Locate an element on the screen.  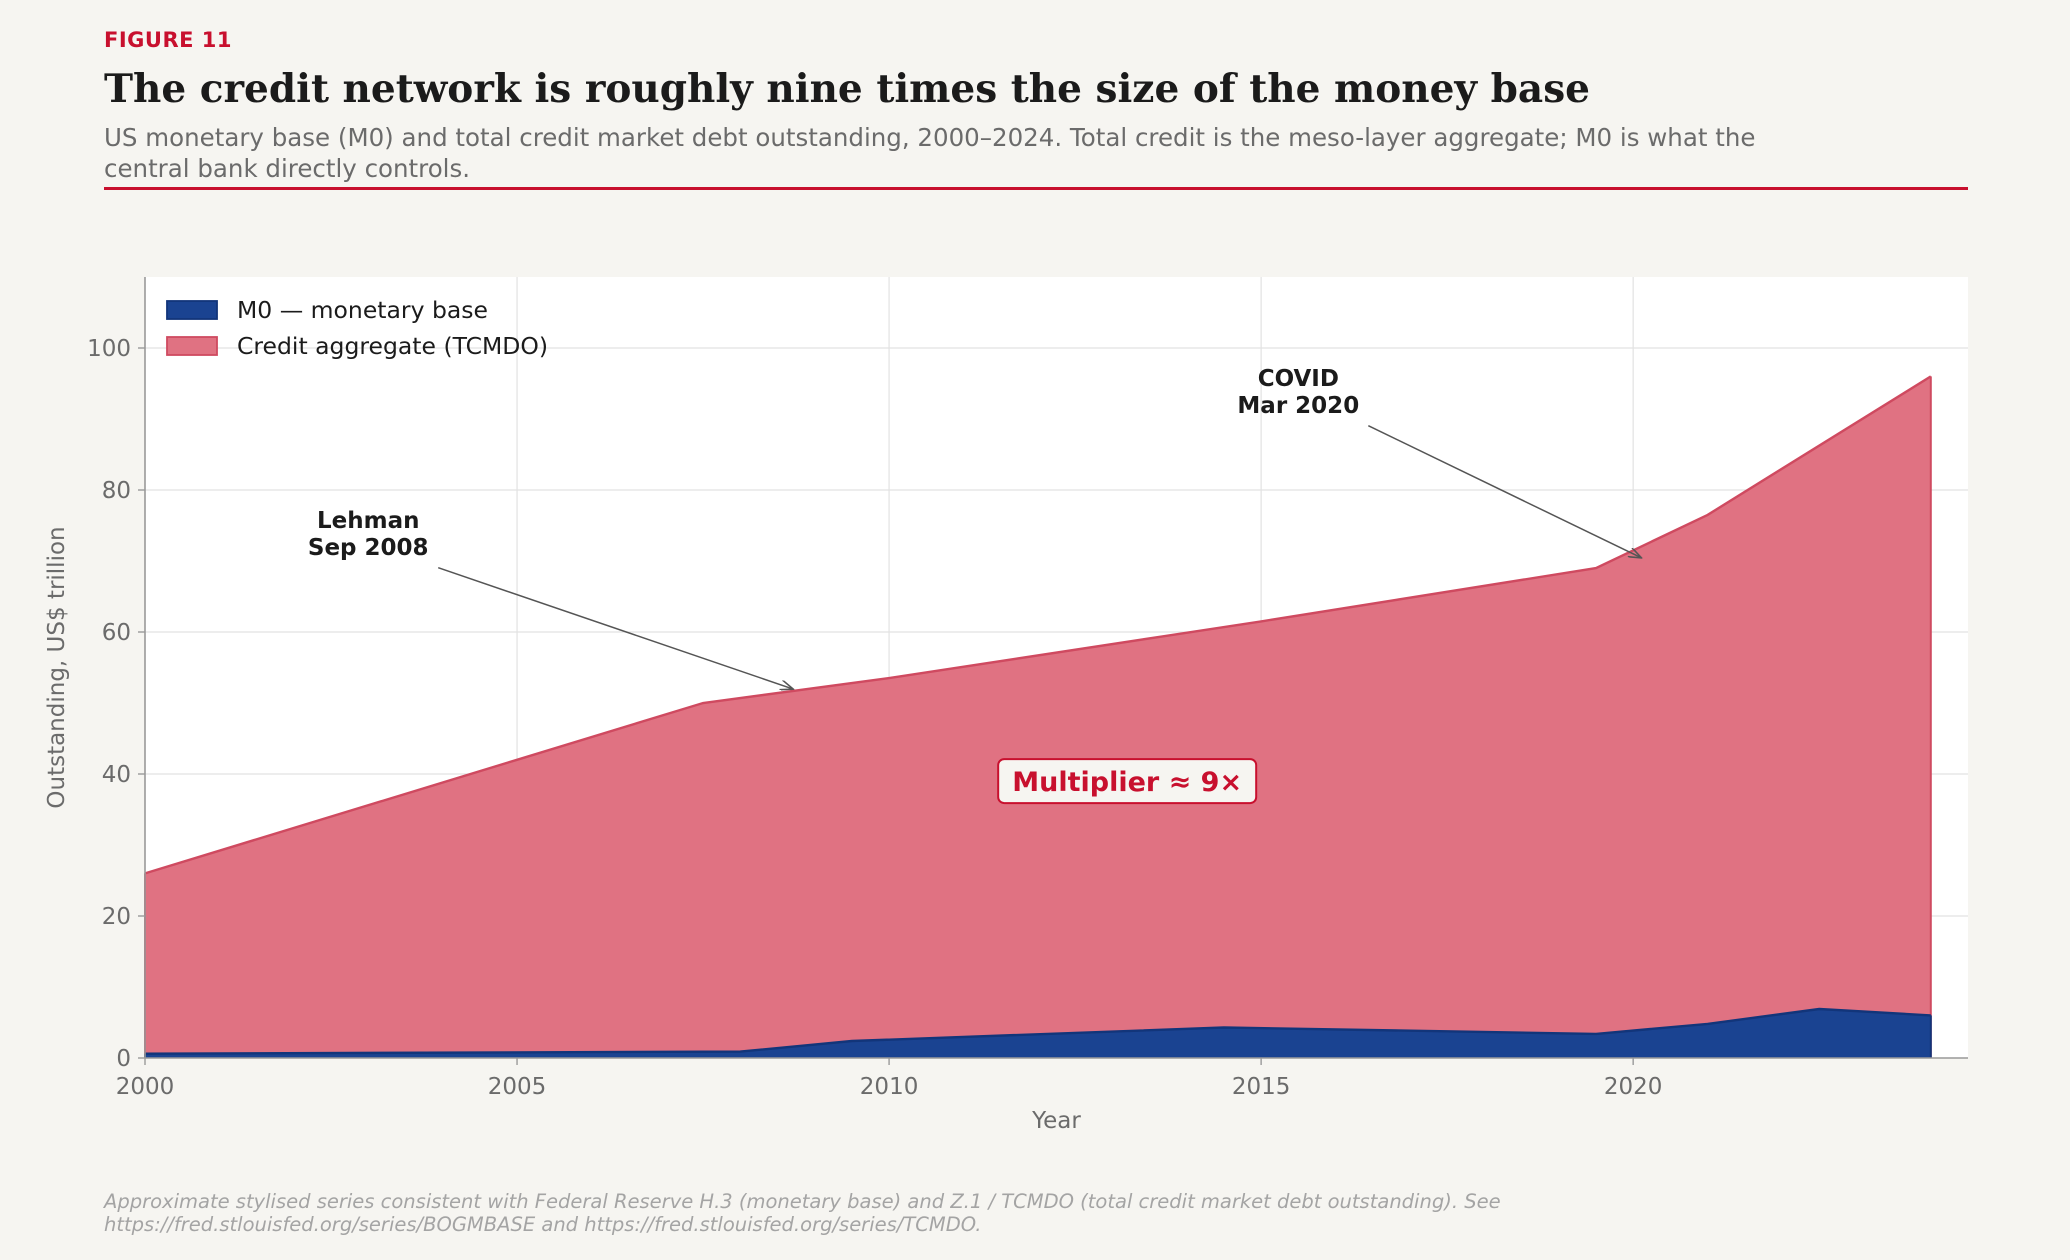
y-tick-label: 80 is located at coordinates (116, 491).